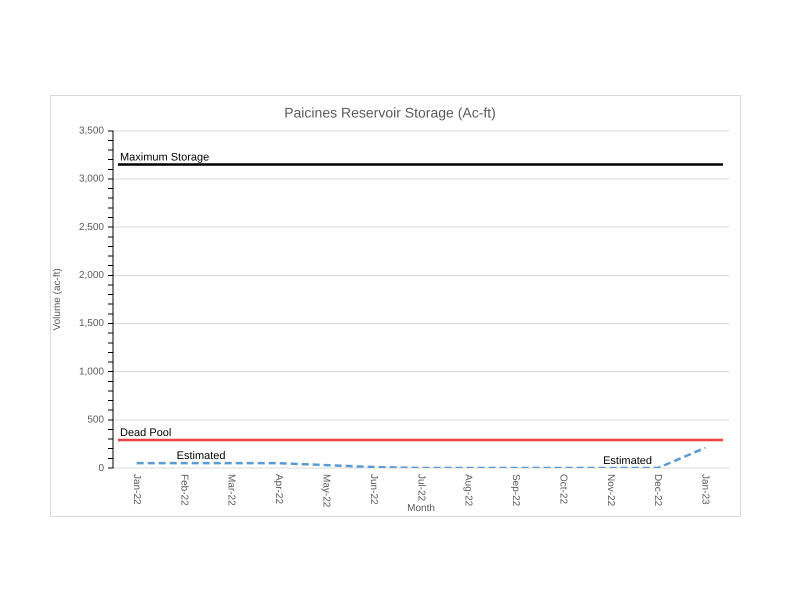 The image size is (792, 612). What do you see at coordinates (705, 490) in the screenshot?
I see `x-tick-label: Jan-23` at bounding box center [705, 490].